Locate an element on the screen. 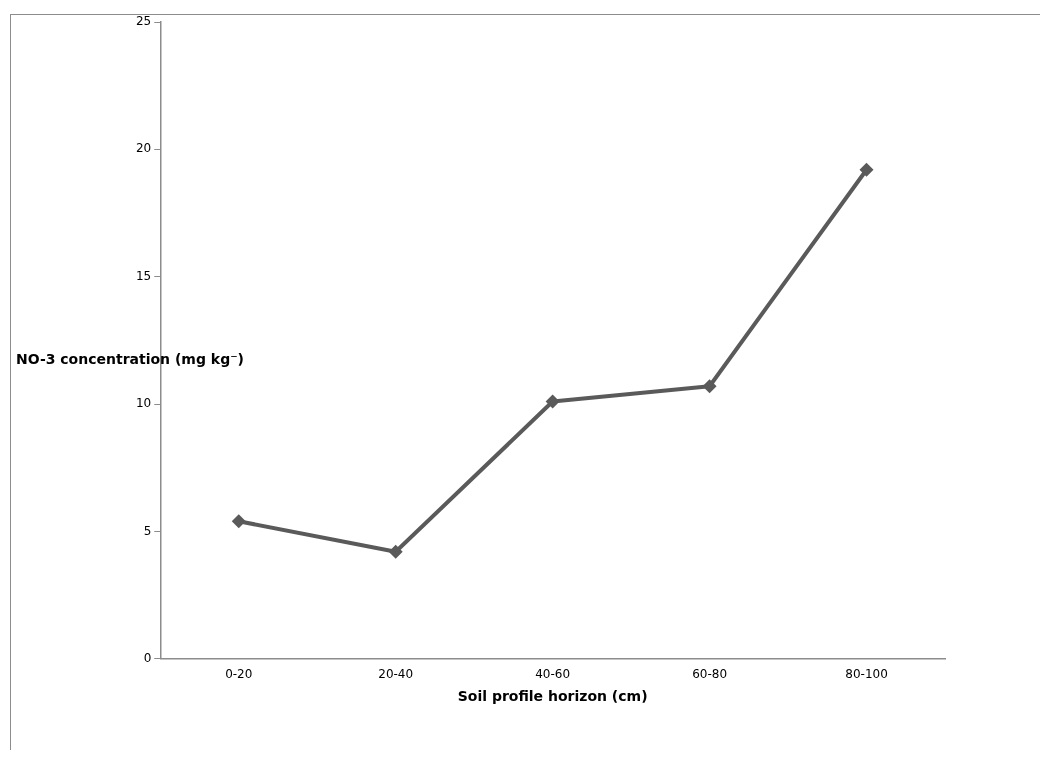  x-axis-title: Soil profile horizon (cm) is located at coordinates (552, 696).